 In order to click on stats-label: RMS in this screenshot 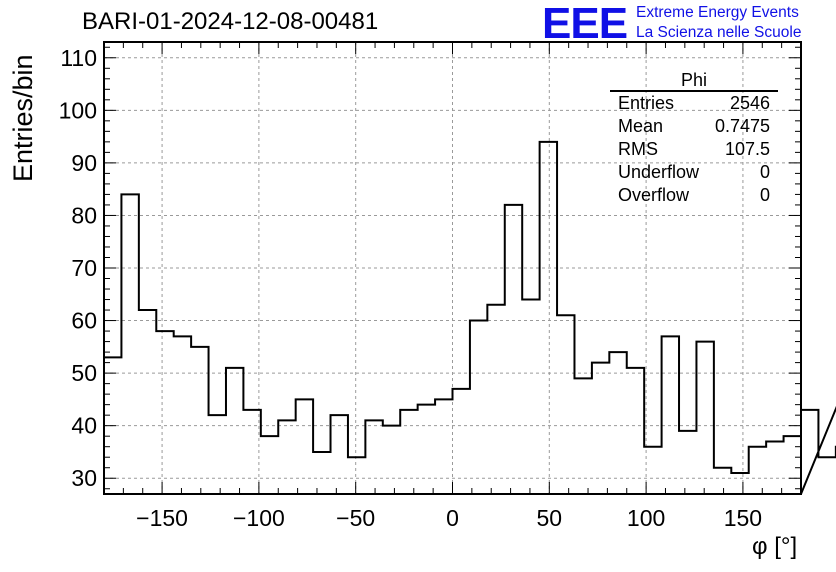, I will do `click(638, 149)`.